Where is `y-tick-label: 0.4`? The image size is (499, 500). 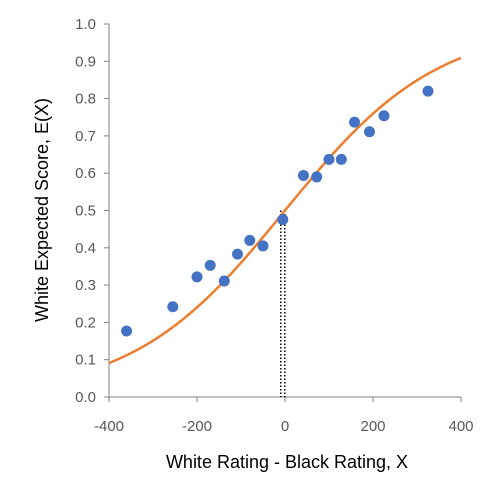
y-tick-label: 0.4 is located at coordinates (85, 248).